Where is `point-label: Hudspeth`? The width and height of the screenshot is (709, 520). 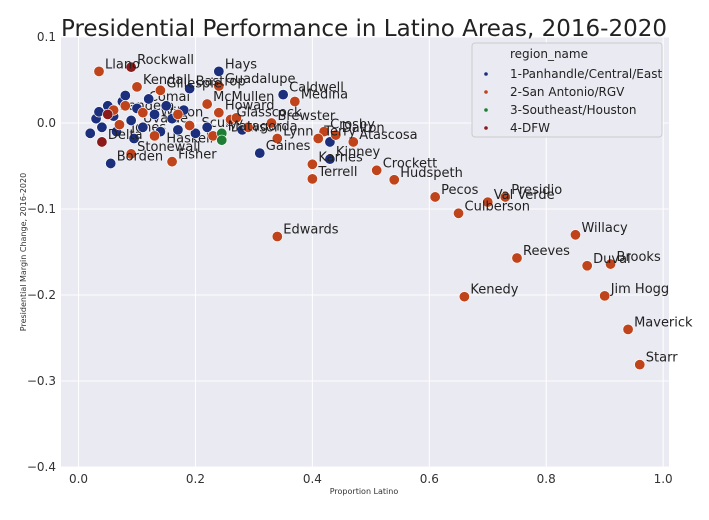 point-label: Hudspeth is located at coordinates (431, 173).